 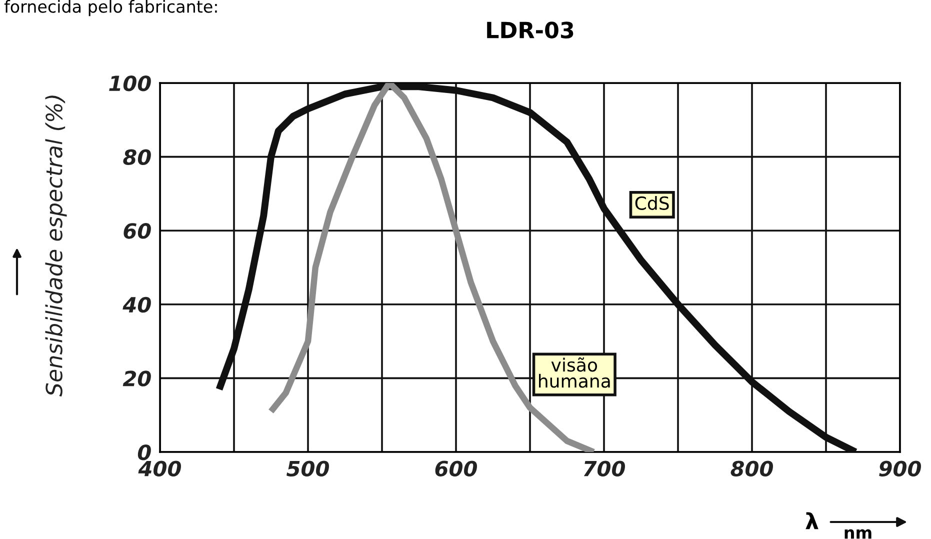 What do you see at coordinates (574, 372) in the screenshot?
I see `series-label: visão humana` at bounding box center [574, 372].